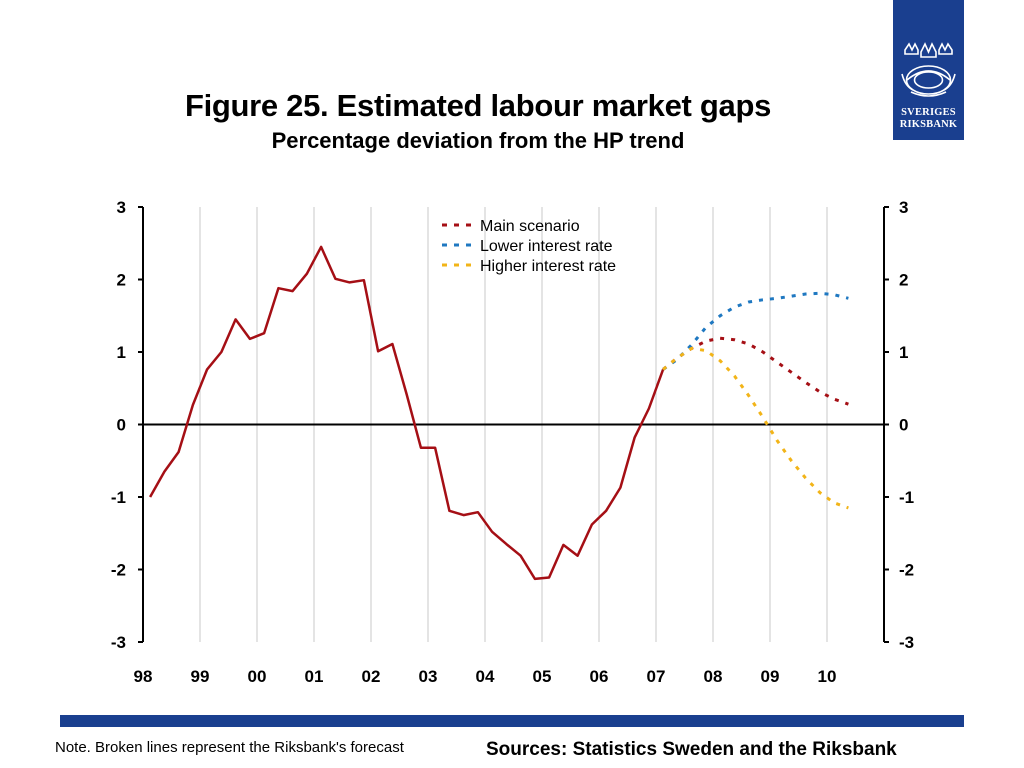 This screenshot has height=768, width=1024. I want to click on logo-line-2: RIKSBANK, so click(928, 124).